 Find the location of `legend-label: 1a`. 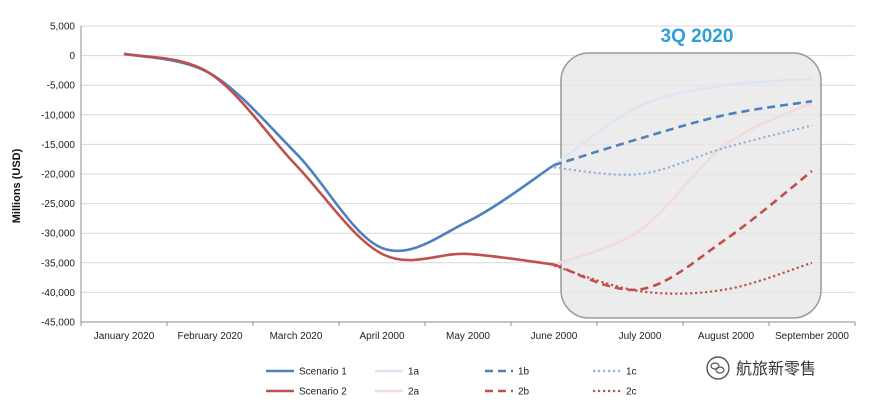

legend-label: 1a is located at coordinates (414, 372).